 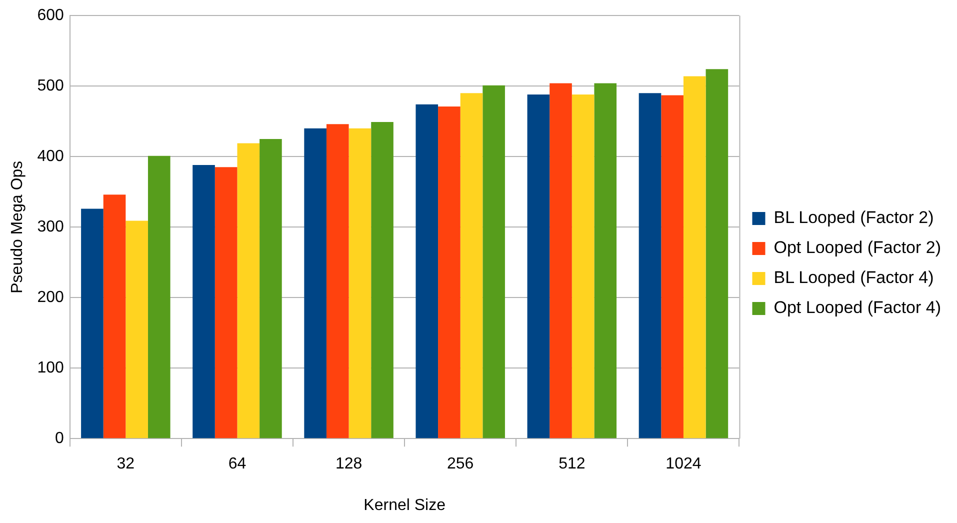 I want to click on x-tick-label: 1024, so click(x=684, y=464).